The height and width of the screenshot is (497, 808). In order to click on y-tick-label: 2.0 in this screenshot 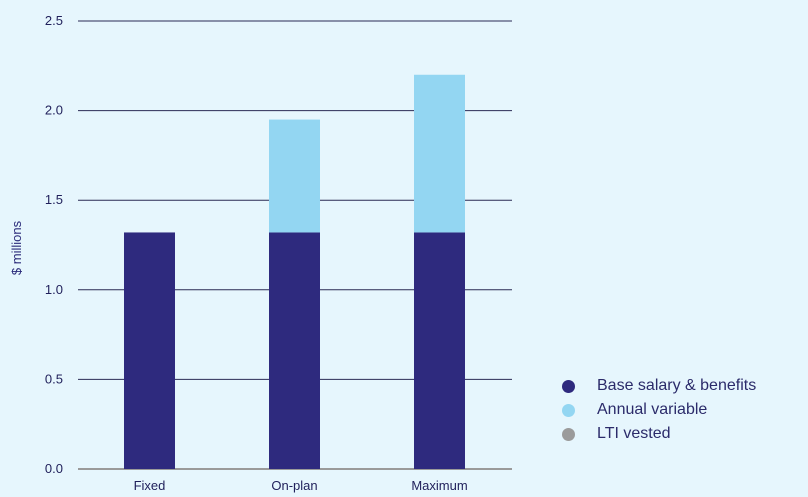, I will do `click(54, 110)`.